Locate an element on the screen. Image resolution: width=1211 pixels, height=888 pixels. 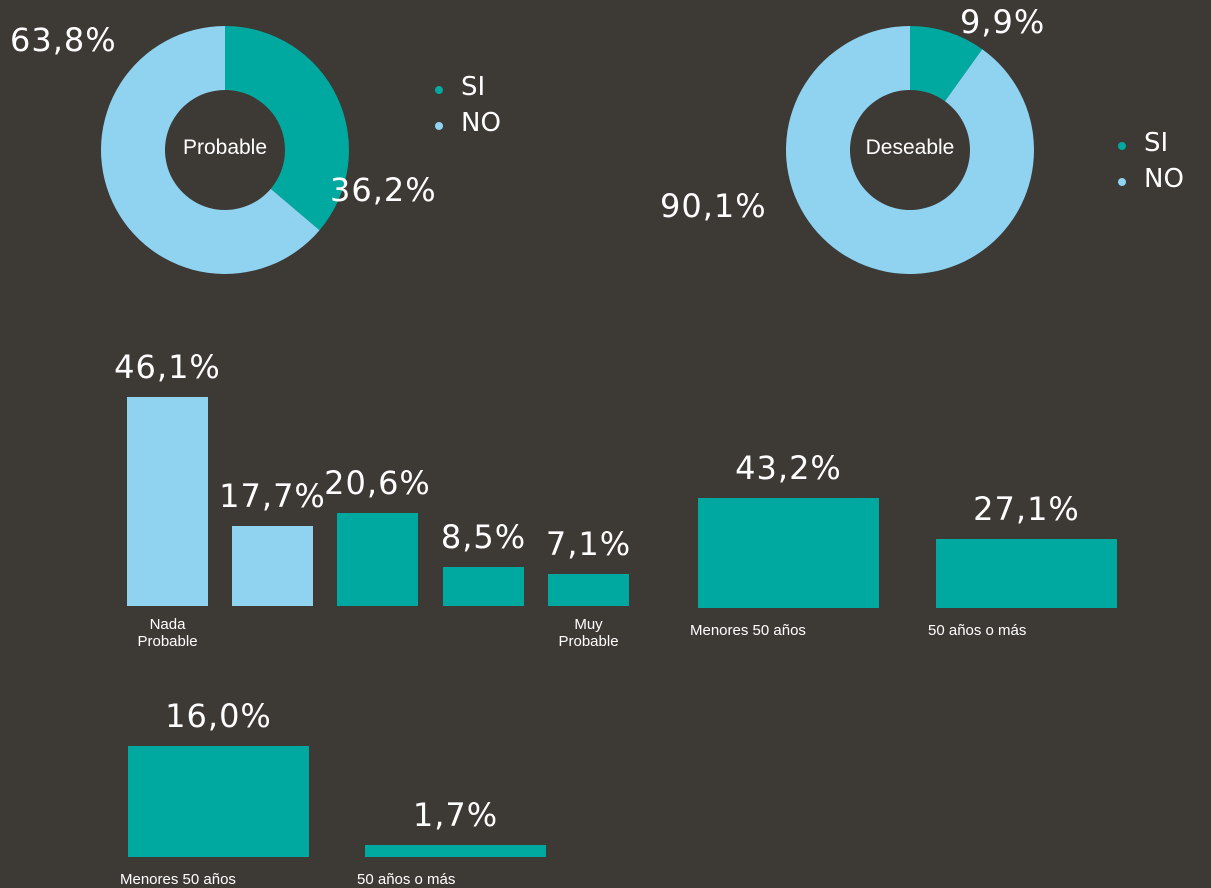
value-label: 20,6% is located at coordinates (377, 482).